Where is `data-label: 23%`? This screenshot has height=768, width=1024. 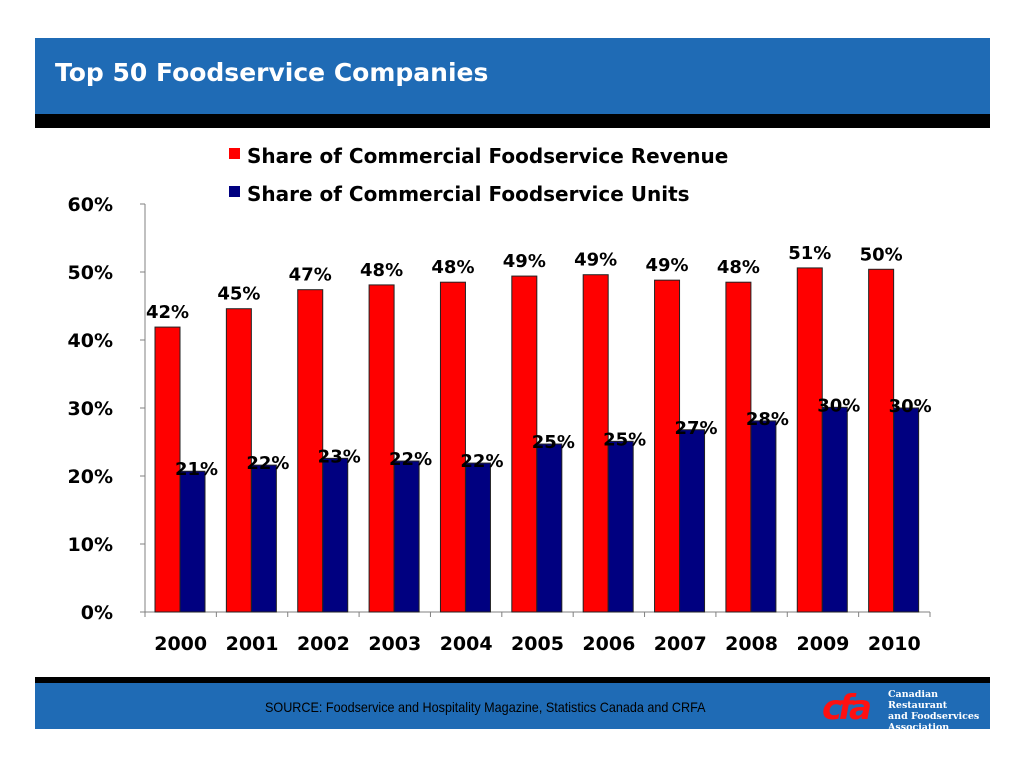 data-label: 23% is located at coordinates (339, 456).